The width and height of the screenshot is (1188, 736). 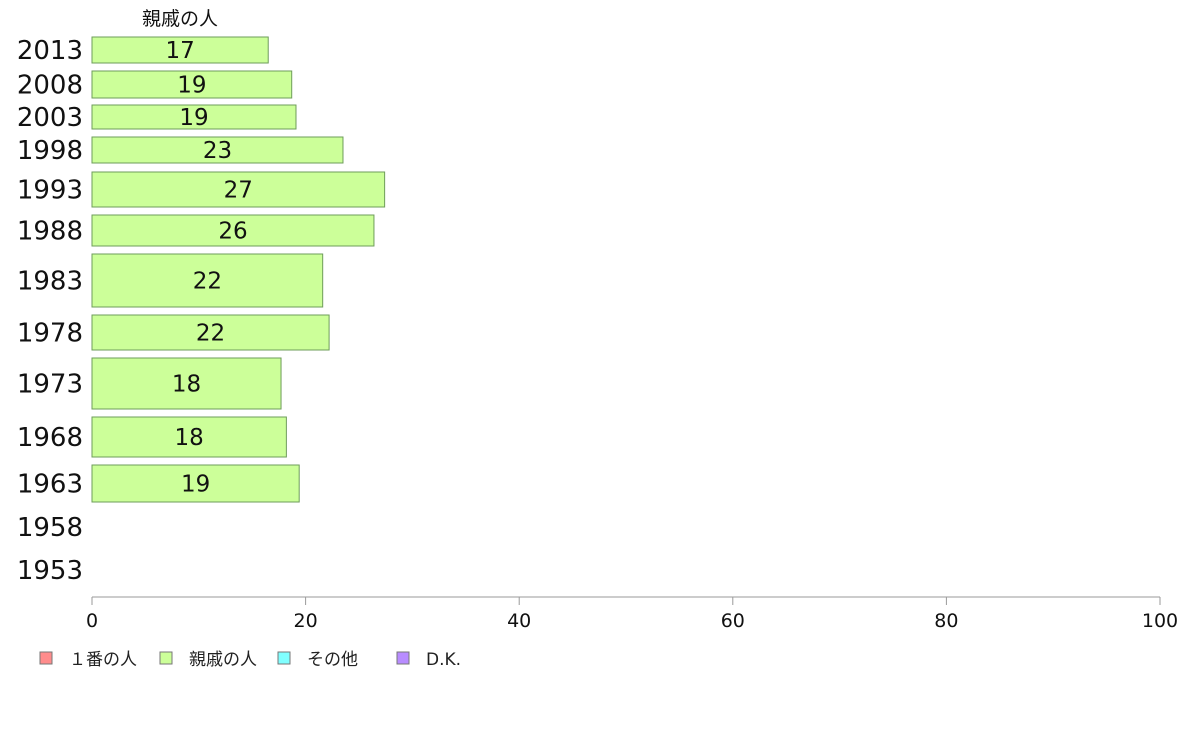 I want to click on x-axis: 0 20 40 60 80 100, so click(x=632, y=614).